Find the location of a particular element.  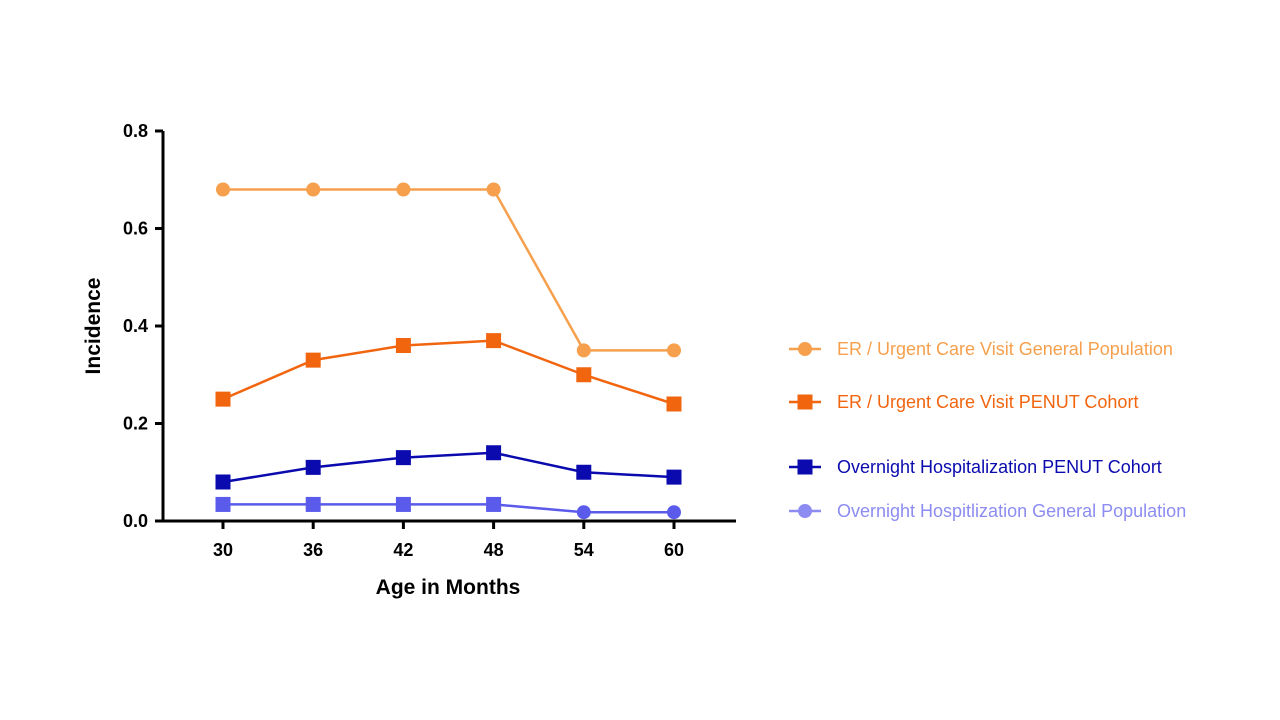

legend-item: ER / Urgent Care Visit PENUT Cohort is located at coordinates (963, 402).